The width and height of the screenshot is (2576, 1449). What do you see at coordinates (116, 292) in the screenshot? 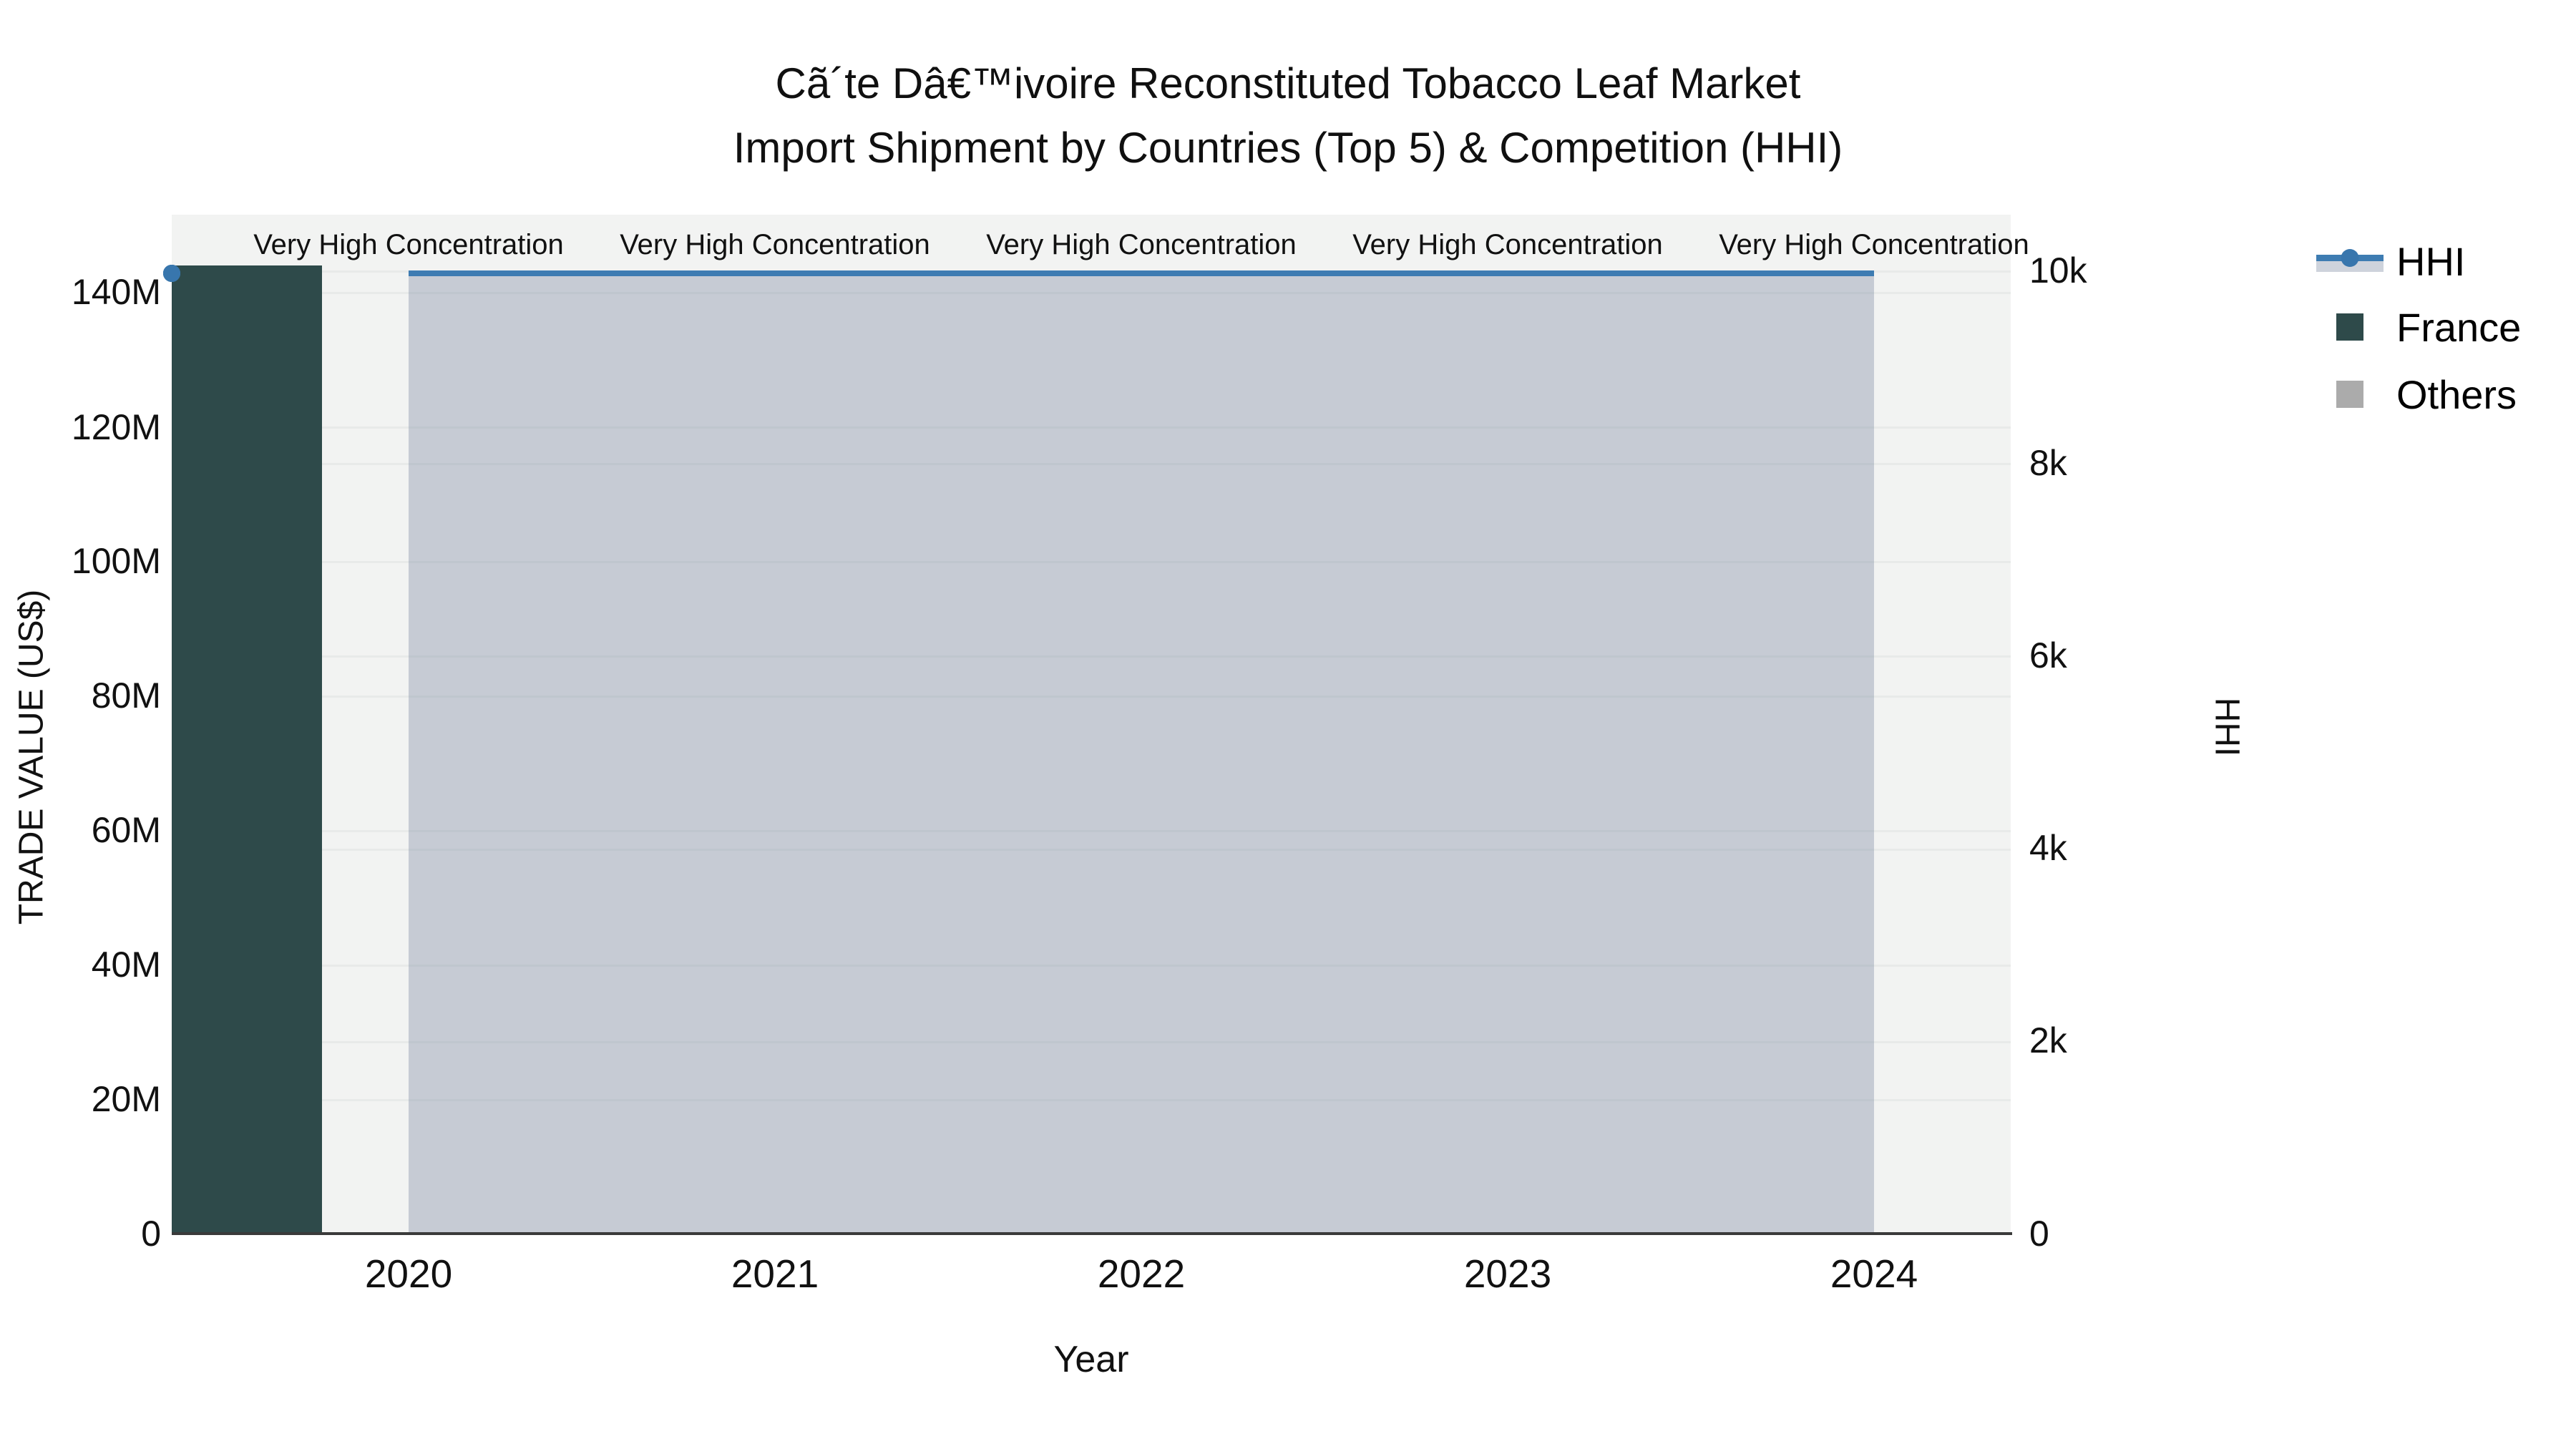
I see `y-tick-140M: 140M` at bounding box center [116, 292].